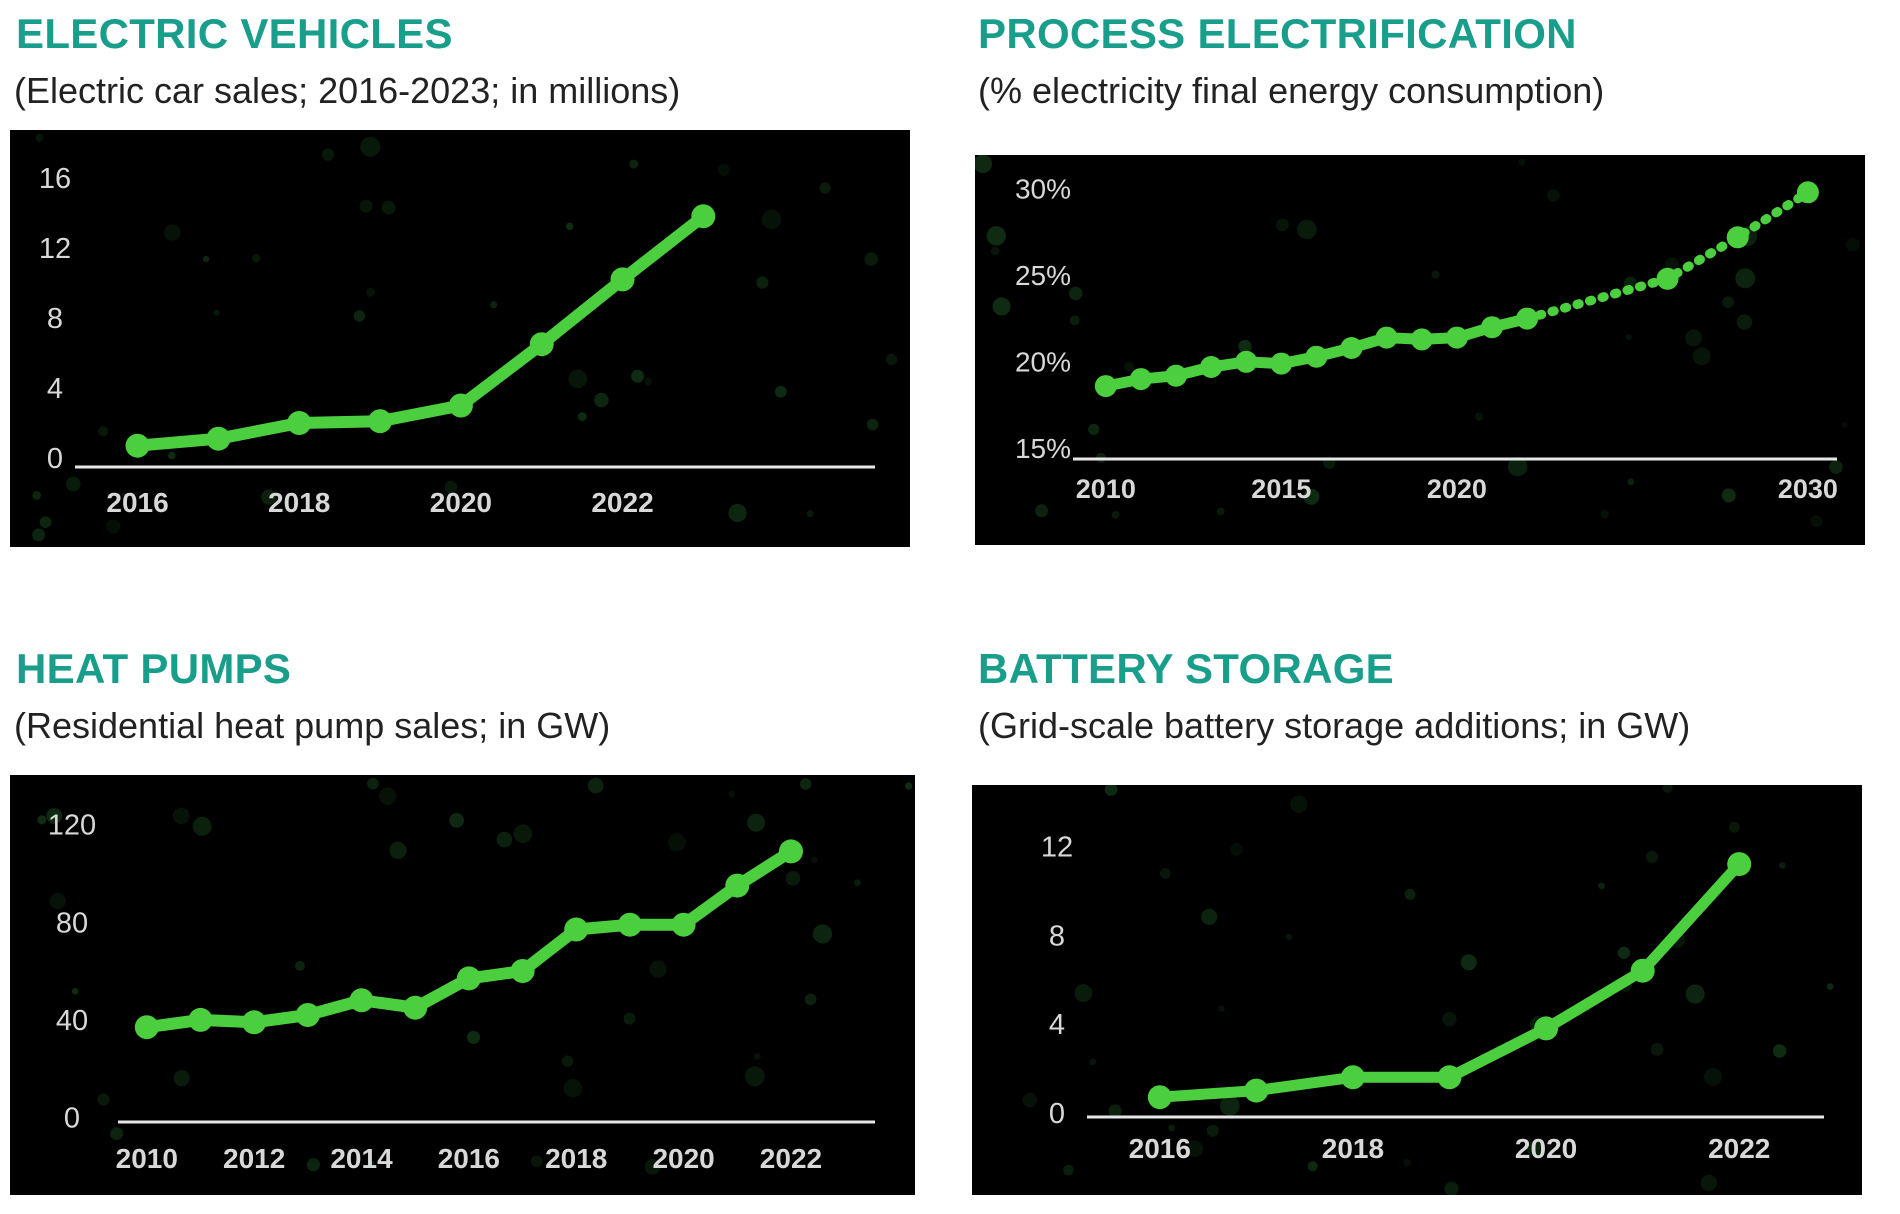  I want to click on y-tick-label: 16, so click(55, 179).